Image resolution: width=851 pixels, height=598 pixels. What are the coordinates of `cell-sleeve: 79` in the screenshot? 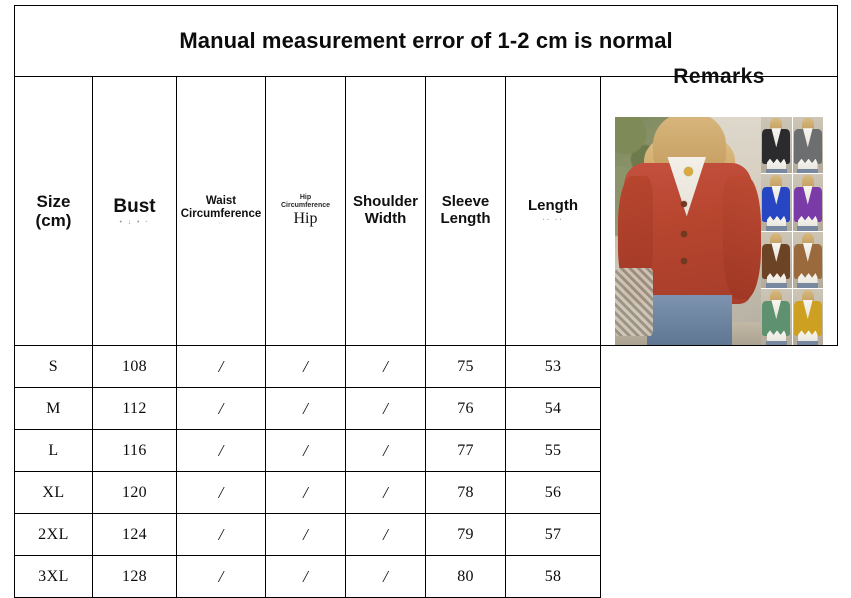 It's located at (465, 534).